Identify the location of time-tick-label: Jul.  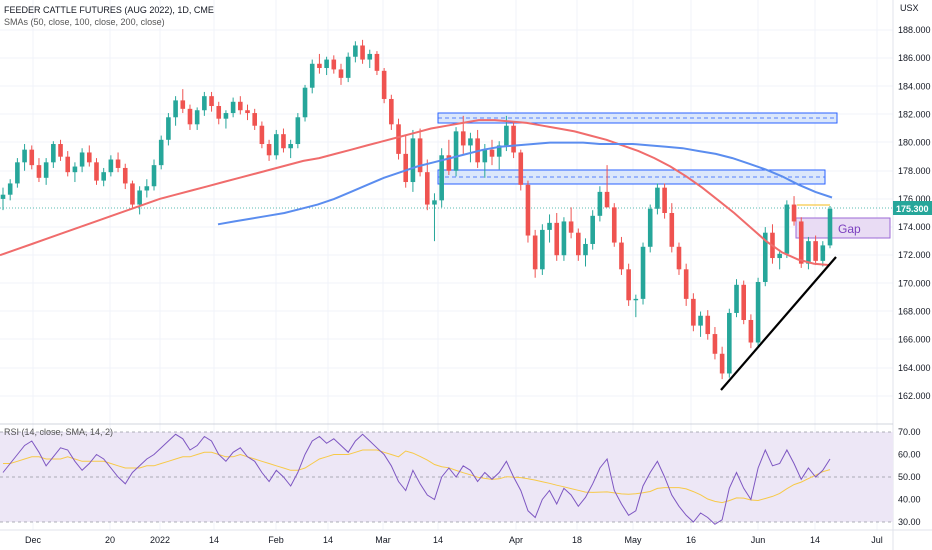
(877, 540).